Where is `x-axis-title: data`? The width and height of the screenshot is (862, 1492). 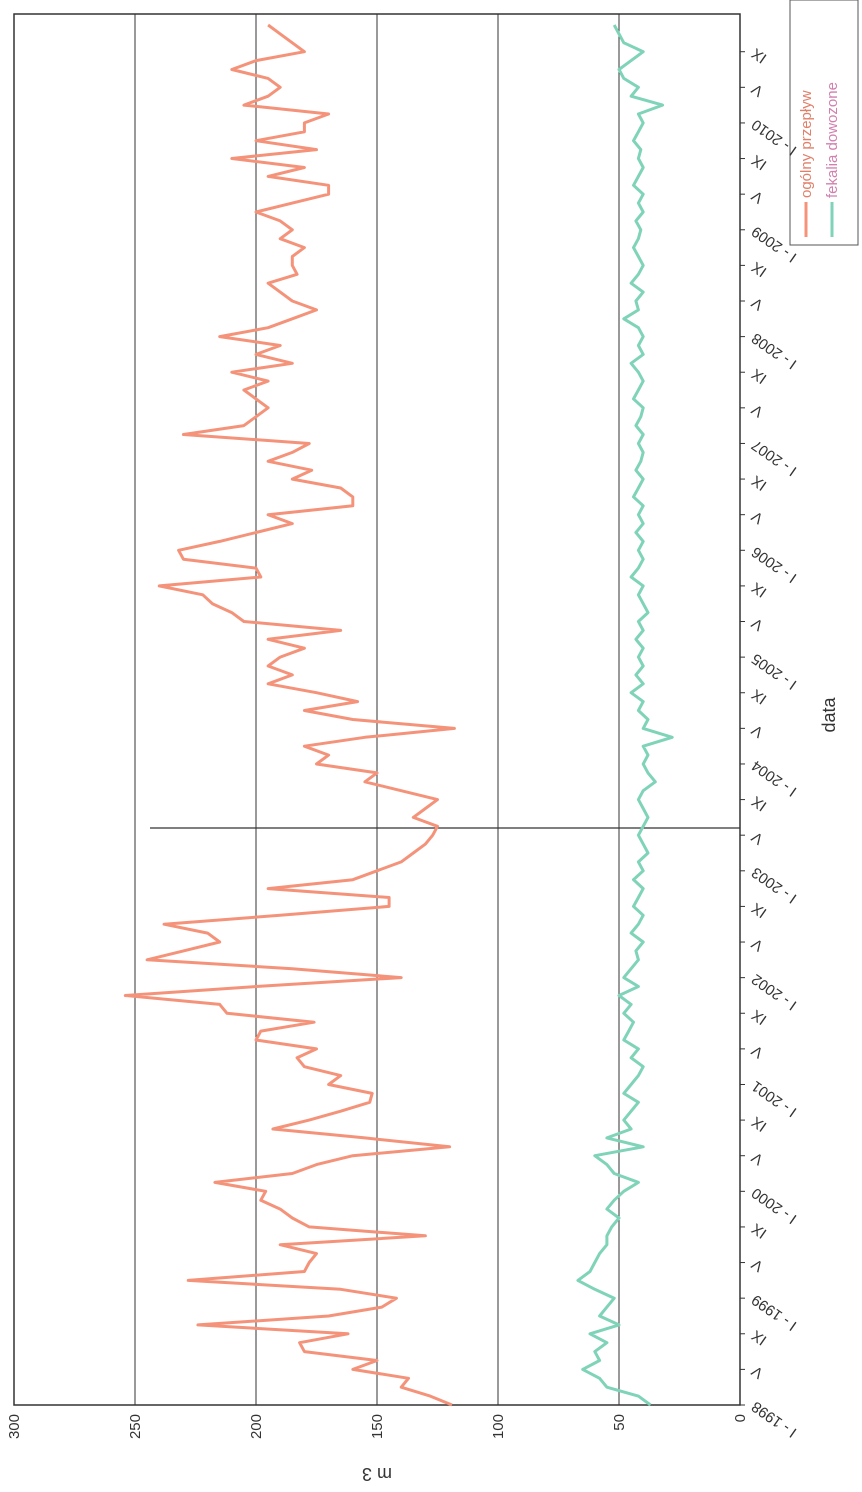
x-axis-title: data is located at coordinates (829, 715).